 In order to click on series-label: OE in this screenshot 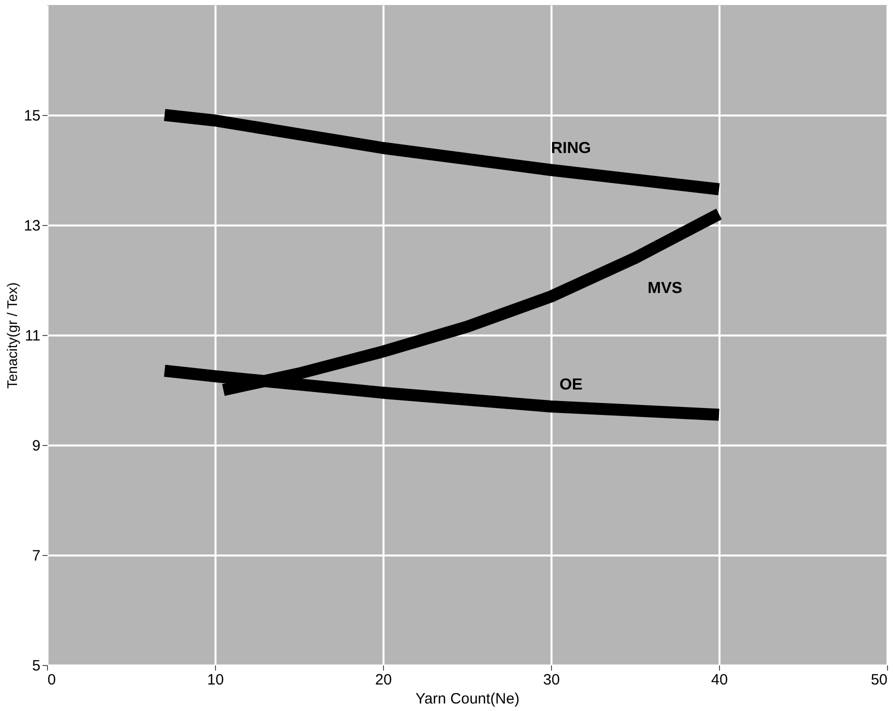, I will do `click(571, 385)`.